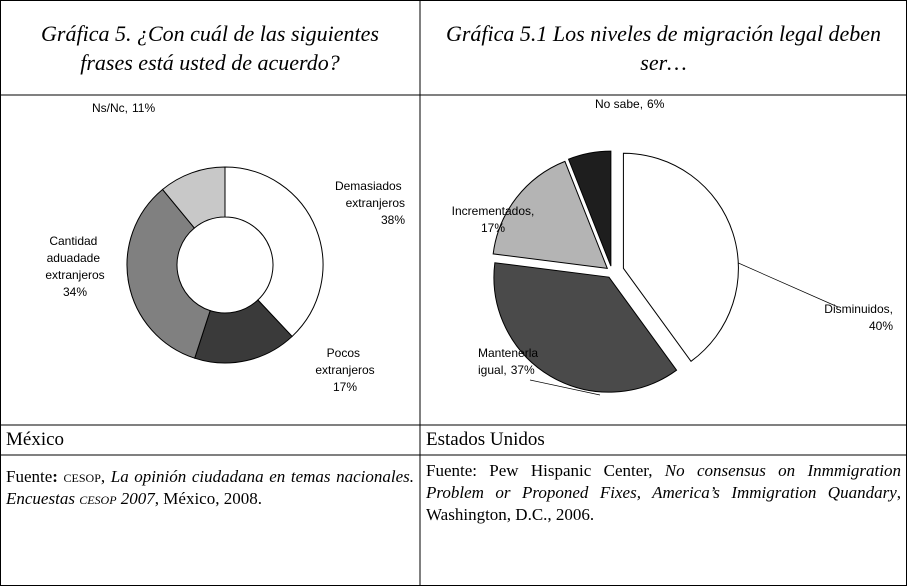  Describe the element at coordinates (881, 326) in the screenshot. I see `value-label: 40%` at that location.